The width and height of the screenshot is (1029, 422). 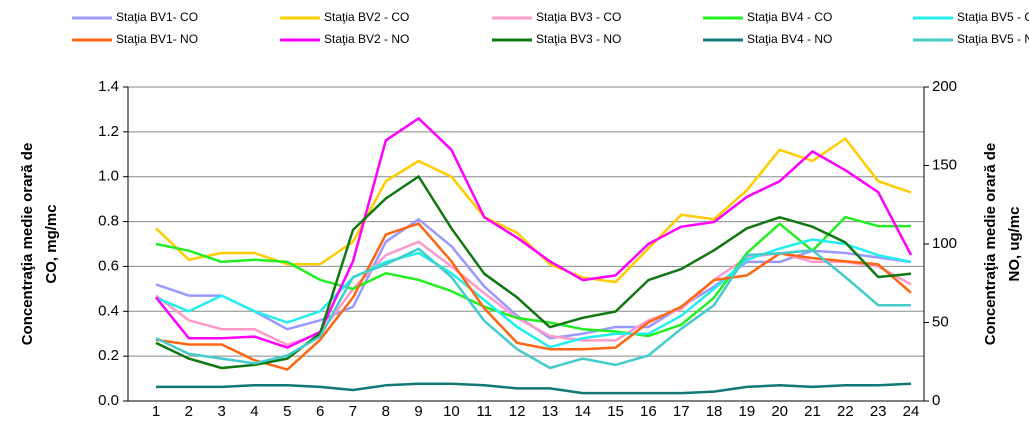 What do you see at coordinates (550, 411) in the screenshot?
I see `x-tick-label: 13` at bounding box center [550, 411].